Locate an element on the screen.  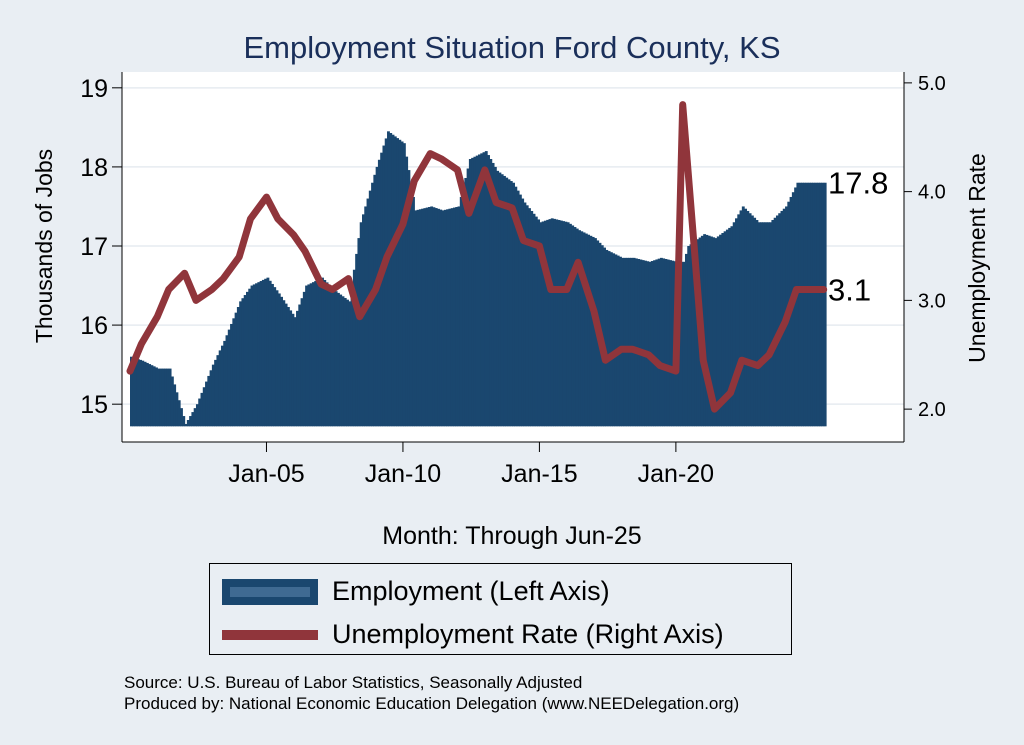
left-axis-ticks: 15 16 17 18 19 is located at coordinates (101, 247).